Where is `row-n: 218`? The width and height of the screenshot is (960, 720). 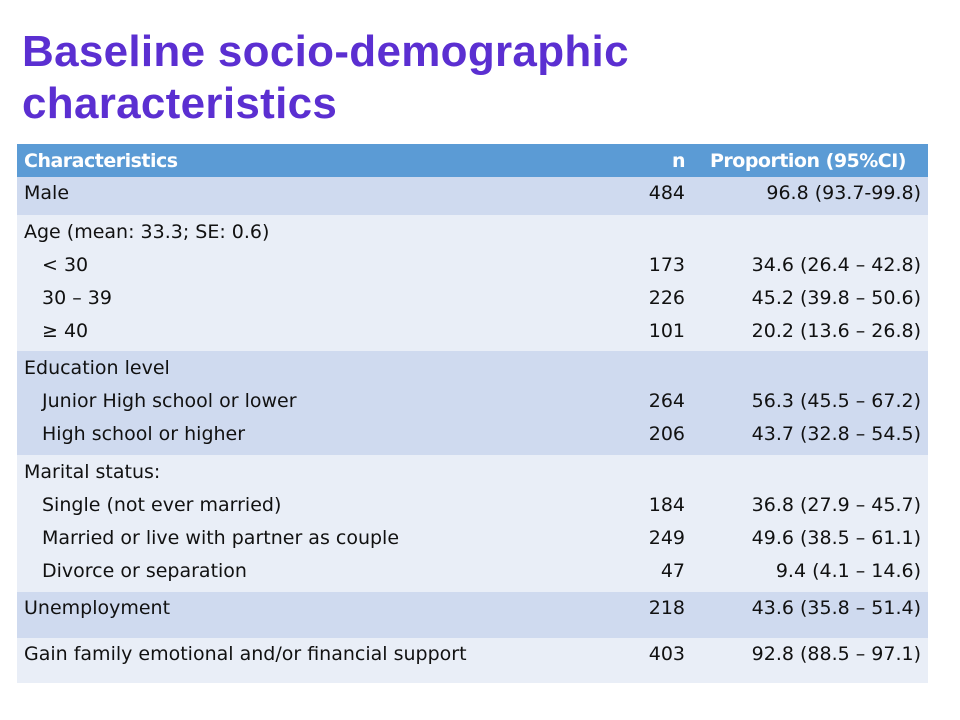
row-n: 218 is located at coordinates (666, 608).